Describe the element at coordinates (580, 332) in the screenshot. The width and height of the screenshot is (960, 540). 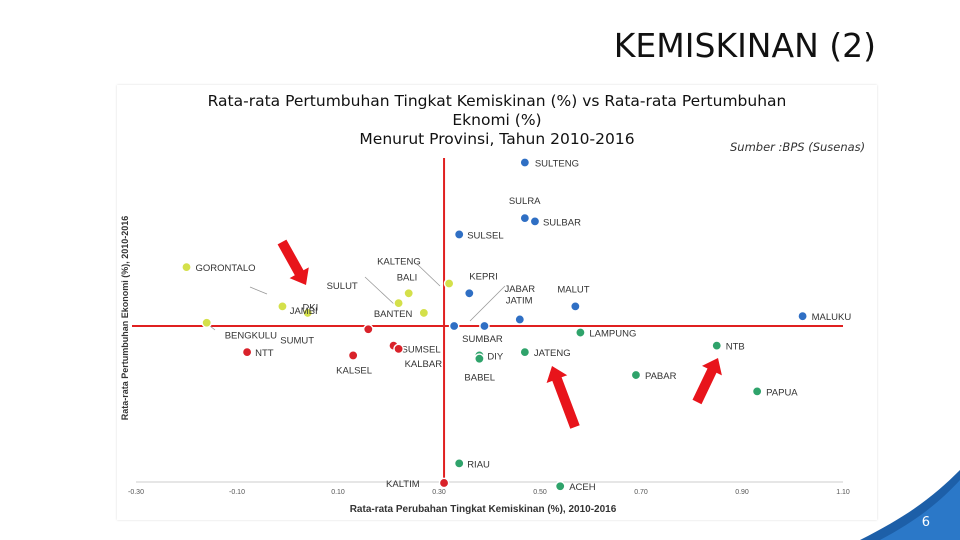
I see `point-lampung` at that location.